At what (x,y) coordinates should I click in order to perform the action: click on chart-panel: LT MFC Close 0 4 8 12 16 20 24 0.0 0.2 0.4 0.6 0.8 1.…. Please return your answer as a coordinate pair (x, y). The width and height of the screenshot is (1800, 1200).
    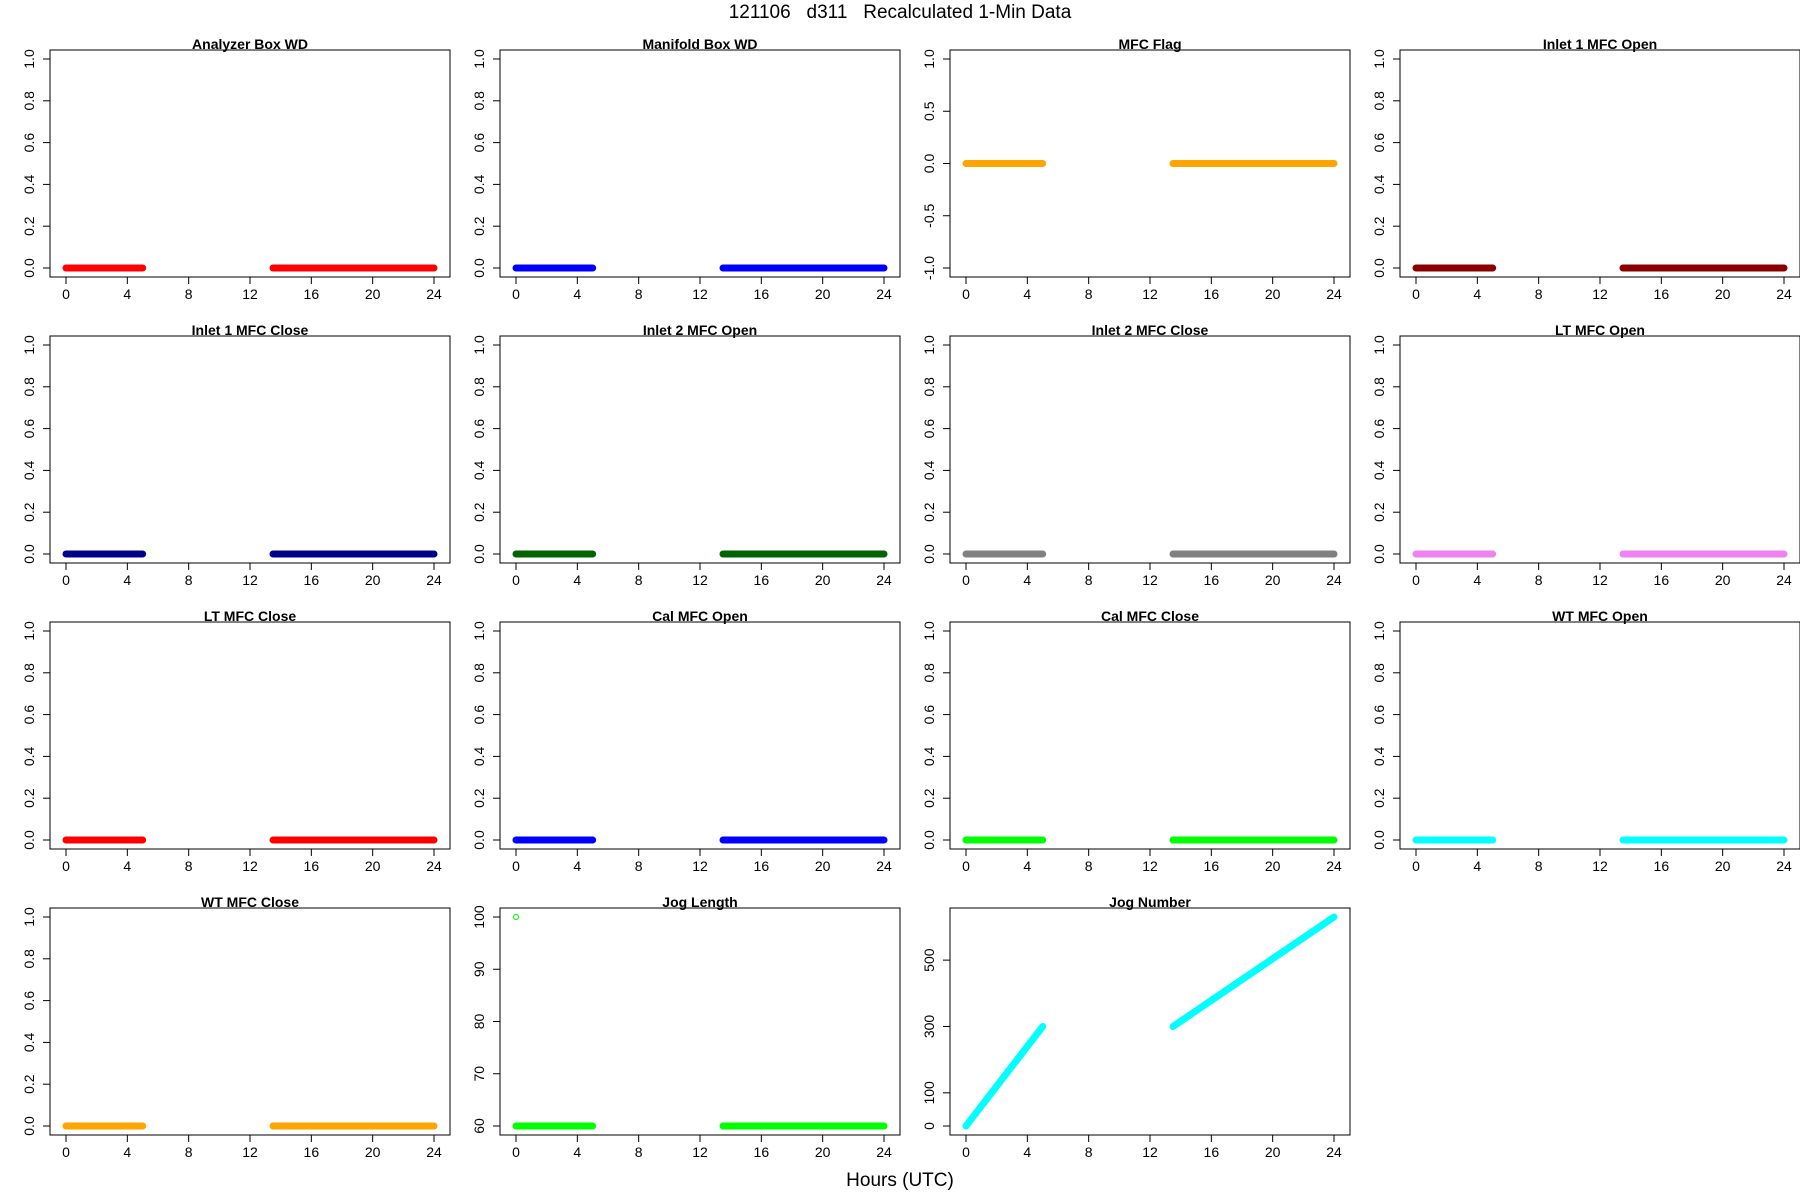
    Looking at the image, I should click on (236, 741).